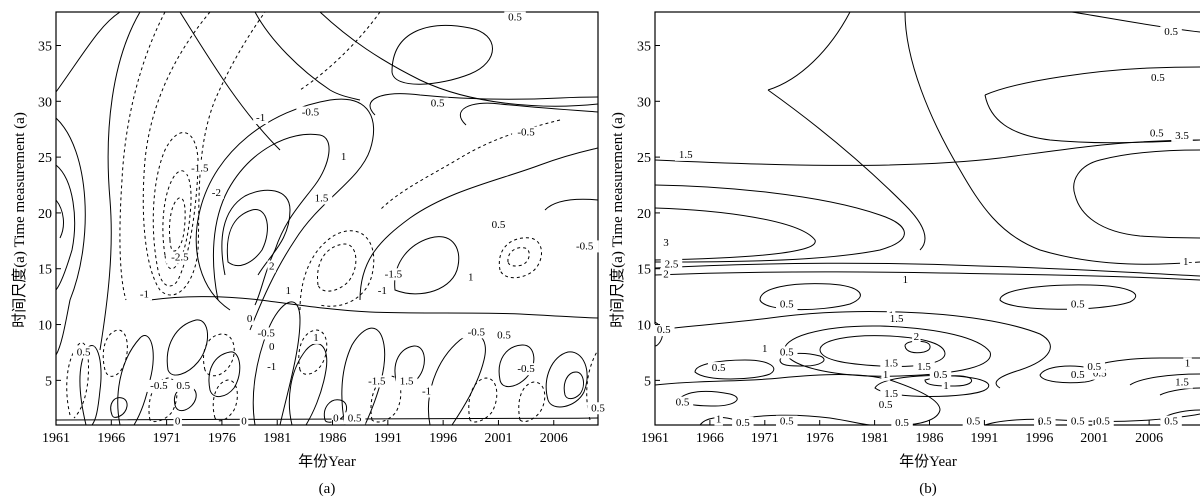 The height and width of the screenshot is (501, 1200). I want to click on contour-label: 2.5, so click(672, 264).